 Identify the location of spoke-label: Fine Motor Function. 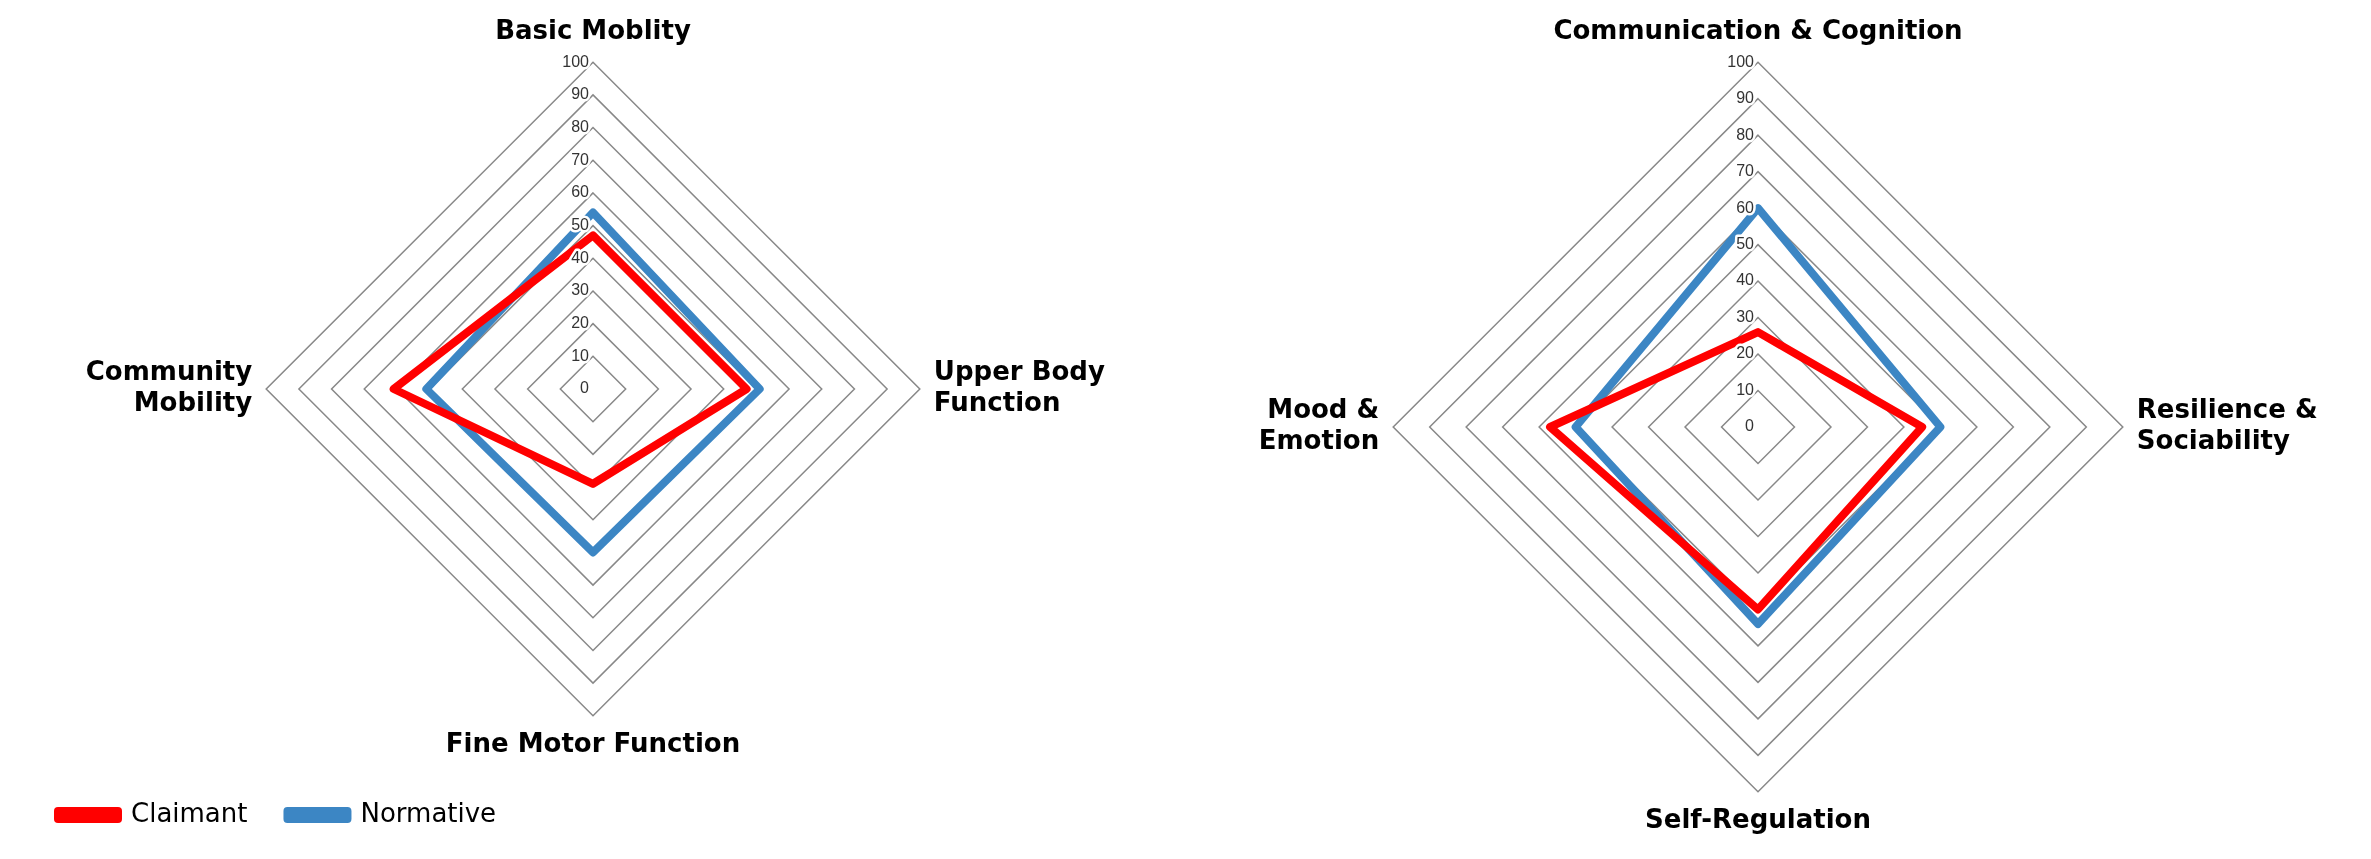
(593, 743).